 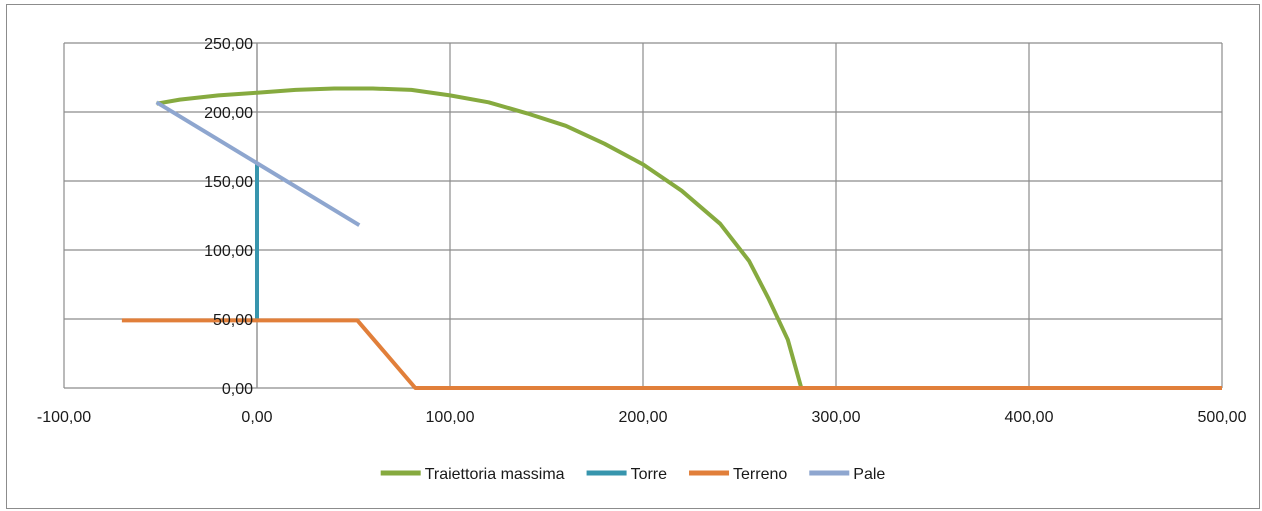 I want to click on series-line-pale, so click(x=258, y=163).